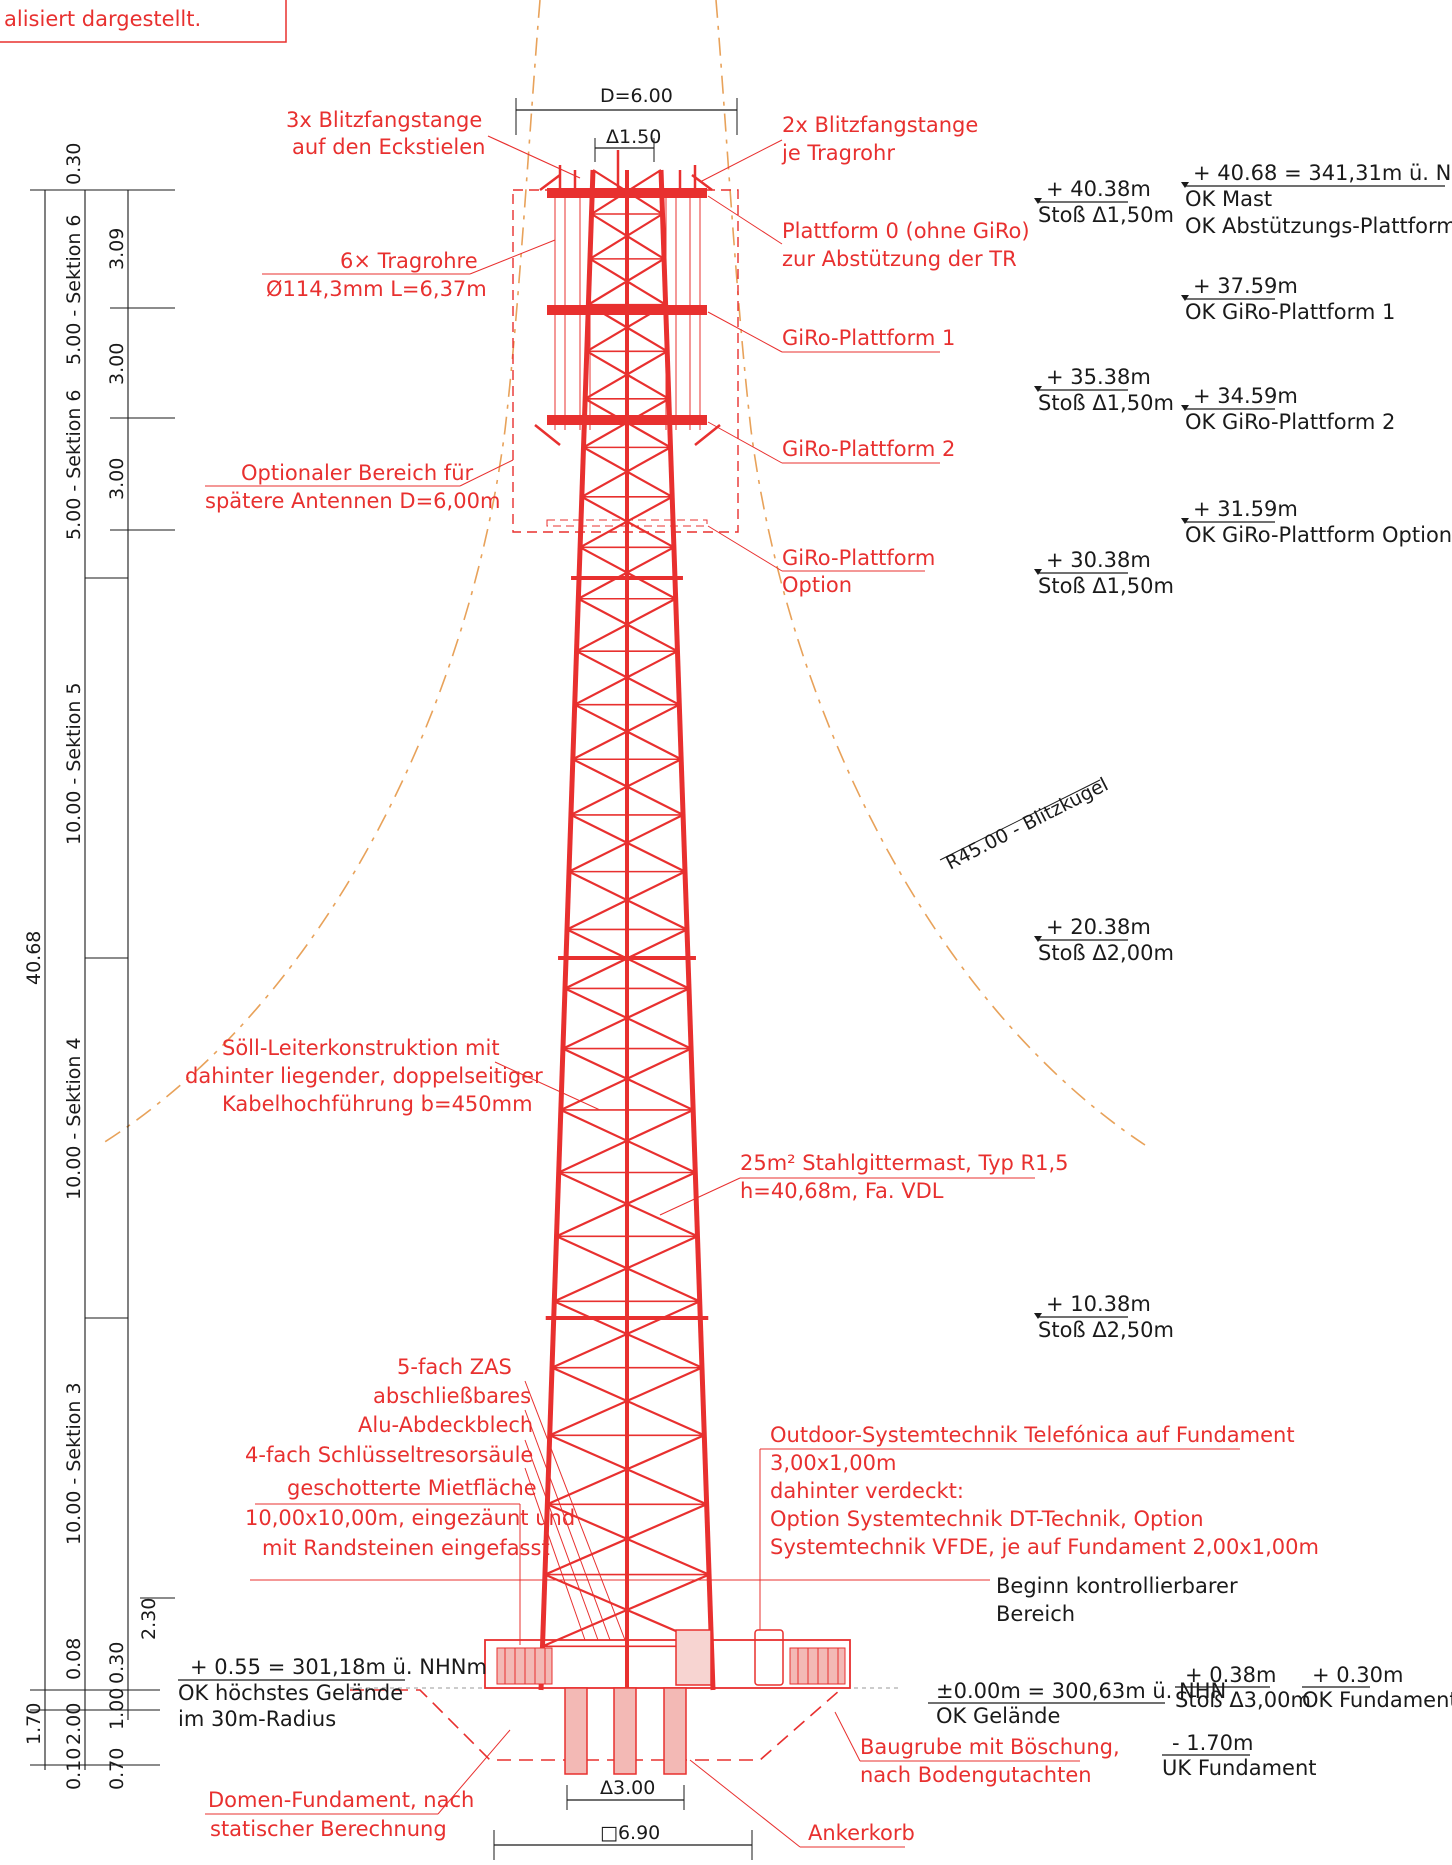 The width and height of the screenshot is (1452, 1865). What do you see at coordinates (352, 501) in the screenshot?
I see `callout-text: spätere Antennen D=6,00m` at bounding box center [352, 501].